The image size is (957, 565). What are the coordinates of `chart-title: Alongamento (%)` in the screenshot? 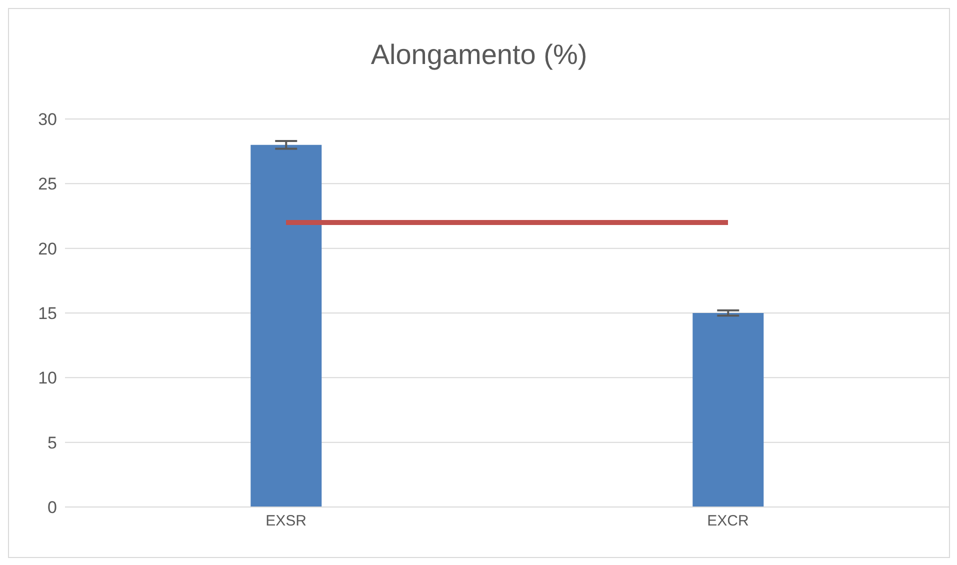 It's located at (479, 55).